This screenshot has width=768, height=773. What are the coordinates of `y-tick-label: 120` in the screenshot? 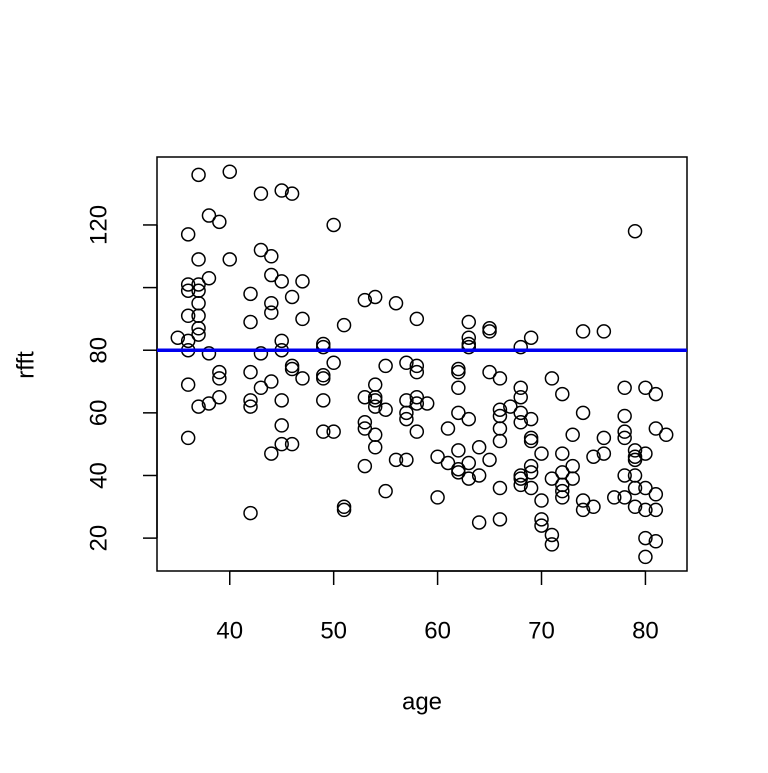 It's located at (98, 225).